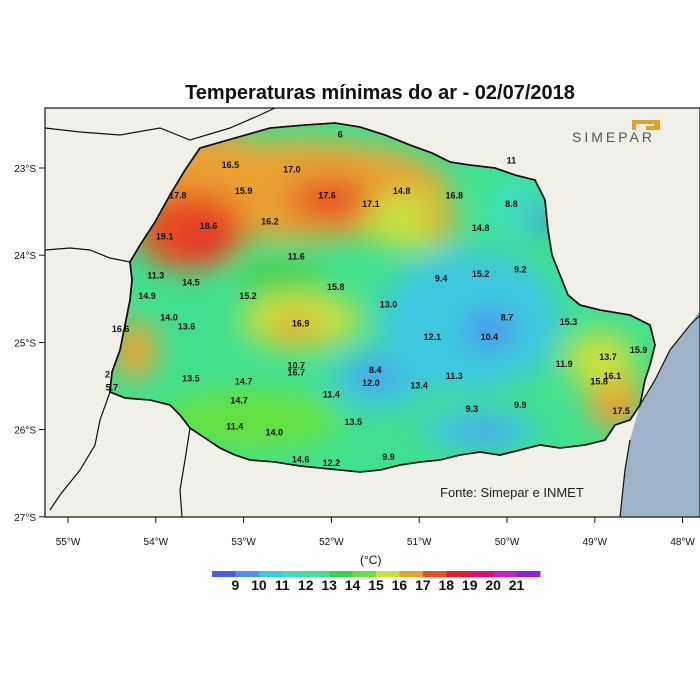  I want to click on colorbar-label: 13, so click(329, 585).